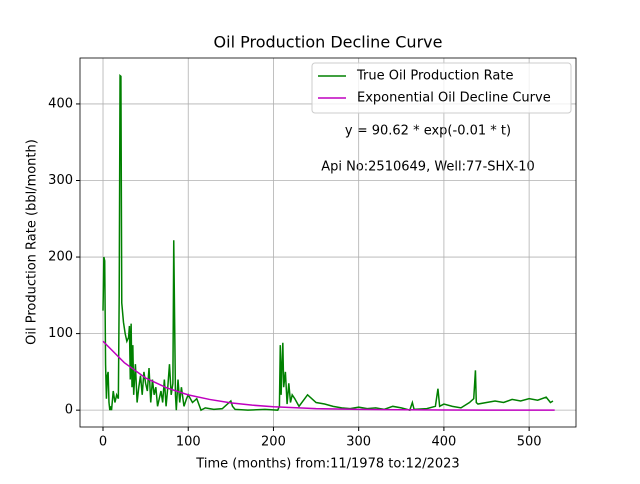 This screenshot has width=640, height=484. I want to click on y-tick-label: 0, so click(69, 410).